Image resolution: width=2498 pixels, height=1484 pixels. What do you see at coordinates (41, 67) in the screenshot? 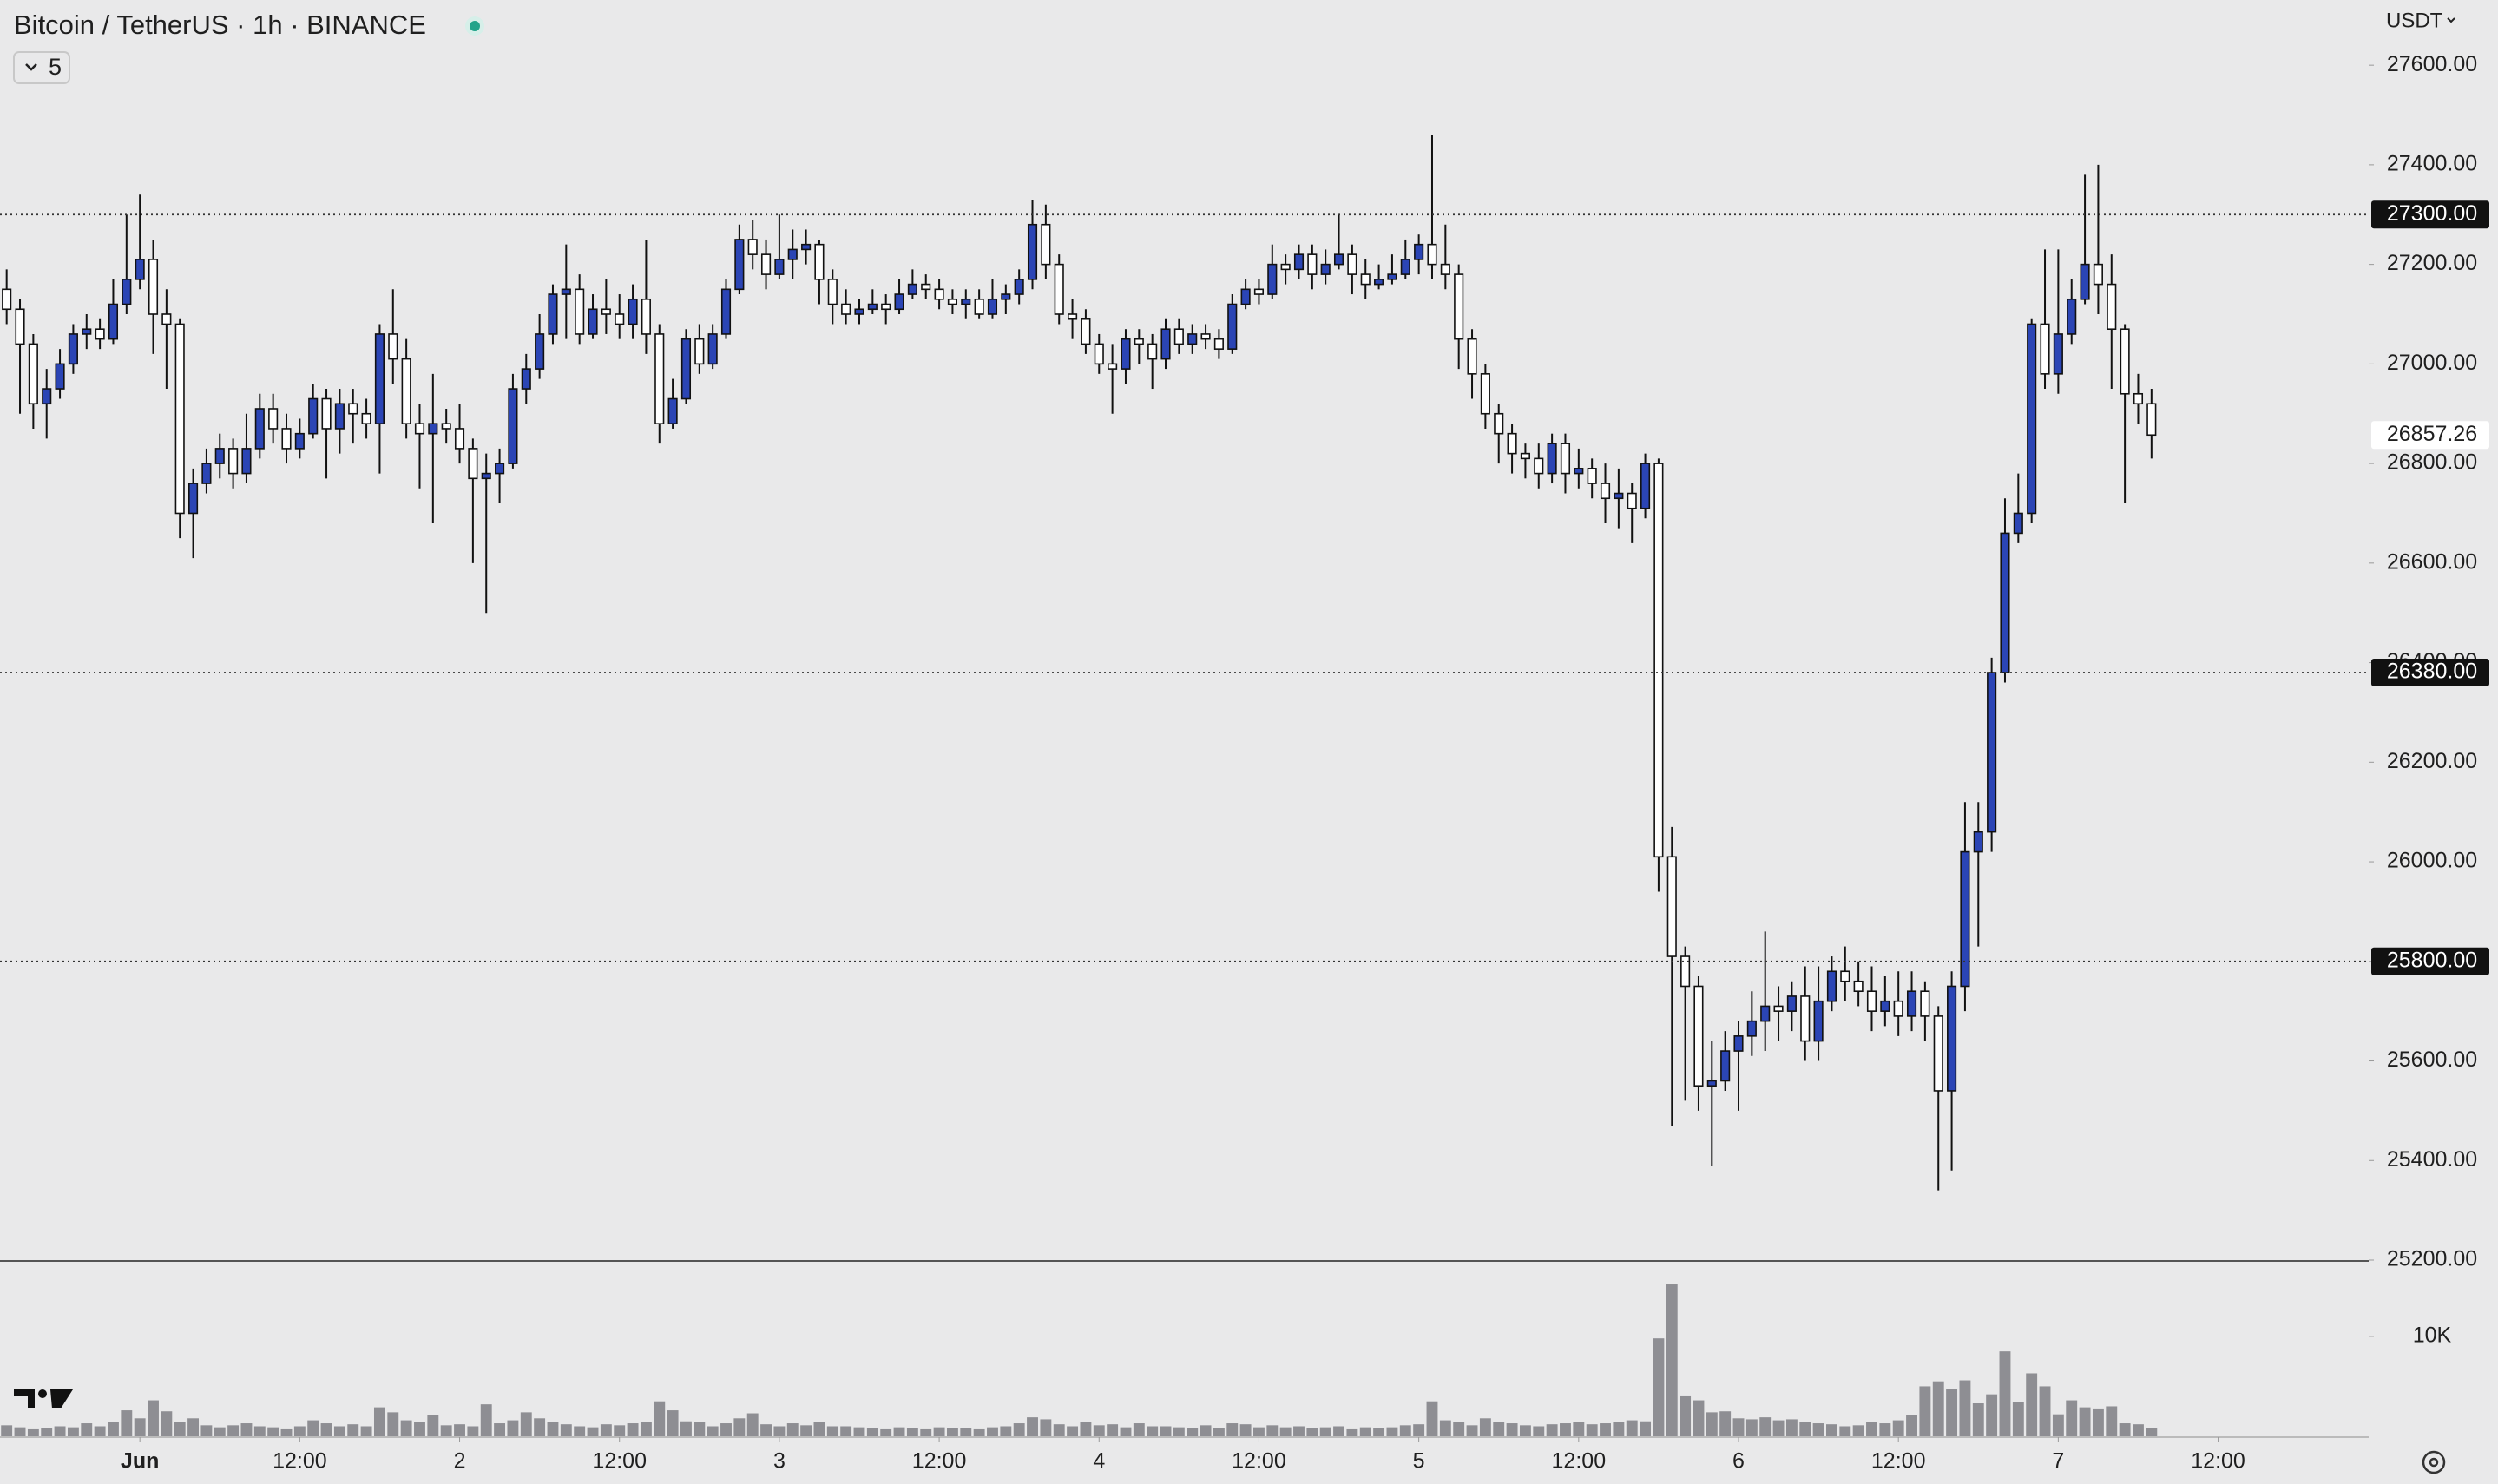
I see `indicator-toggle` at bounding box center [41, 67].